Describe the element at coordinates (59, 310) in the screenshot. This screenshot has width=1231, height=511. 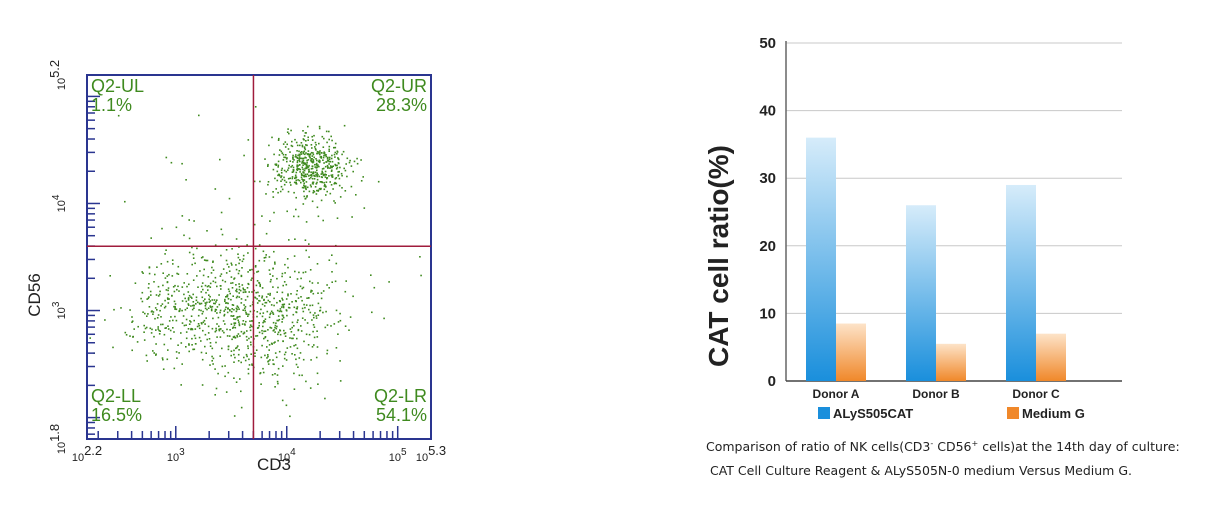
I see `y-tick-label: 103` at that location.